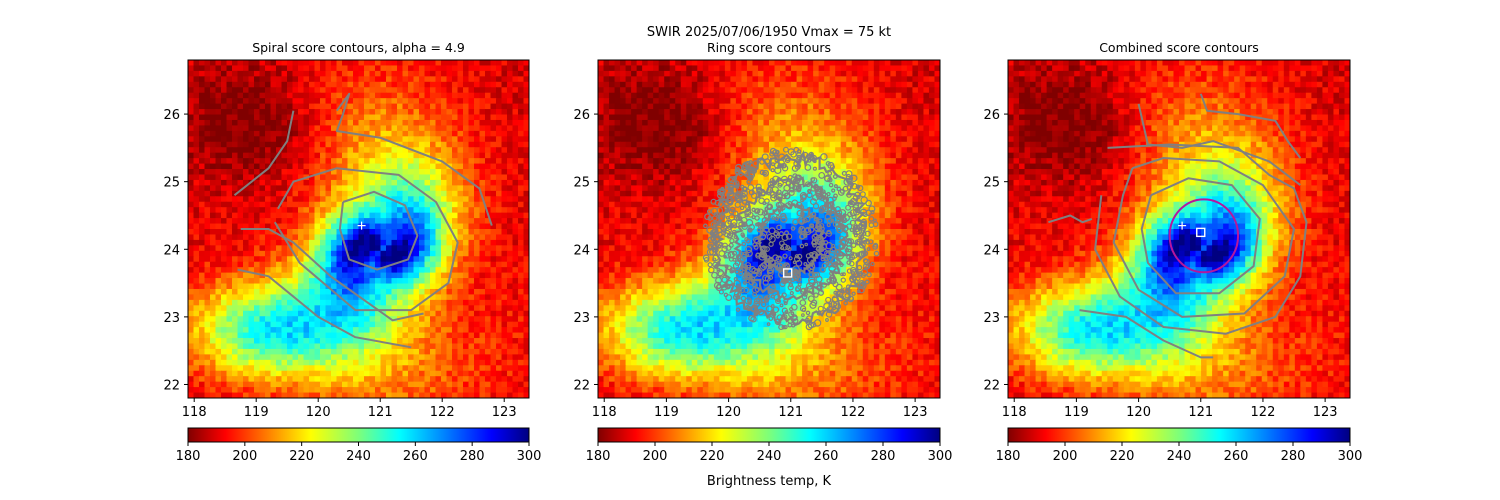 Image resolution: width=1500 pixels, height=500 pixels. What do you see at coordinates (769, 481) in the screenshot?
I see `colorbar-label: Brightness temp, K` at bounding box center [769, 481].